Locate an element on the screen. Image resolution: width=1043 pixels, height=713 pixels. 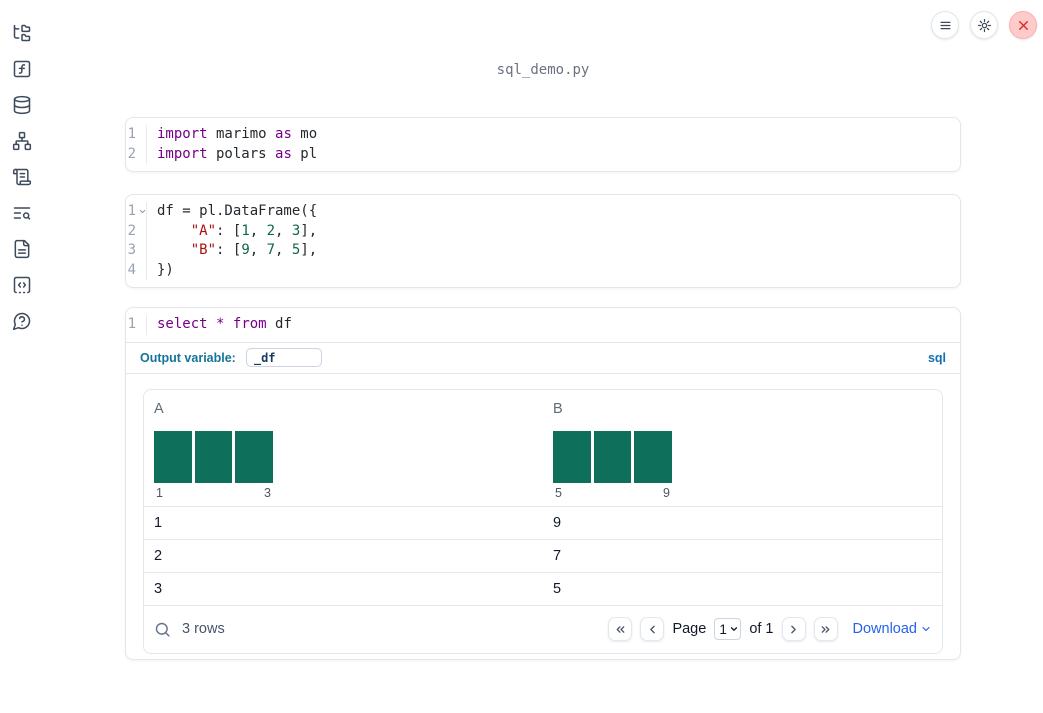
fold-chevron-icon is located at coordinates (142, 211).